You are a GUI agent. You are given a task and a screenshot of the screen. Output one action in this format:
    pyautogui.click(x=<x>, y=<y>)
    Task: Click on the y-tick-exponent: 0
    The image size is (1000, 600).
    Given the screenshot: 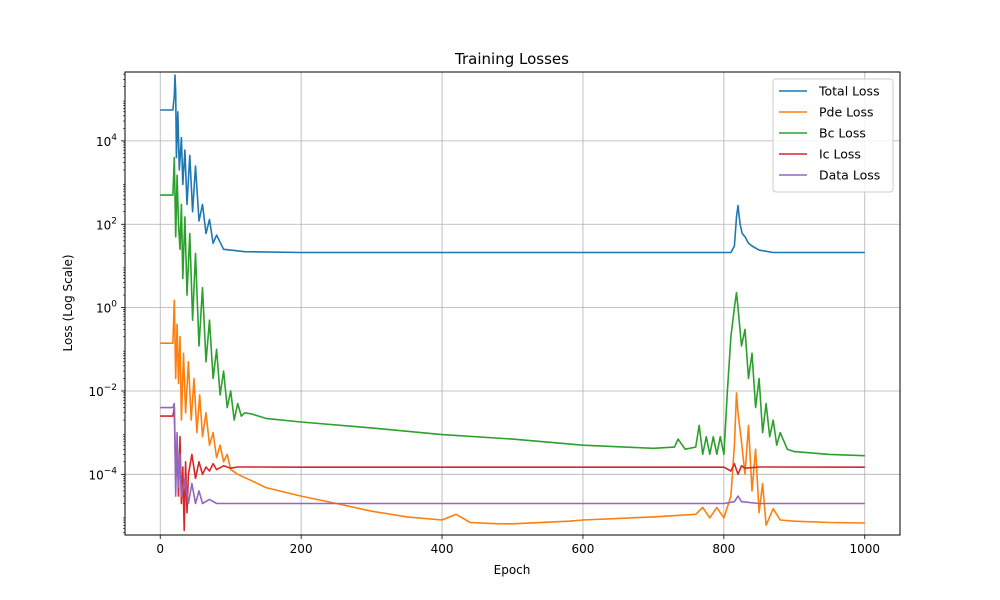 What is the action you would take?
    pyautogui.click(x=114, y=305)
    